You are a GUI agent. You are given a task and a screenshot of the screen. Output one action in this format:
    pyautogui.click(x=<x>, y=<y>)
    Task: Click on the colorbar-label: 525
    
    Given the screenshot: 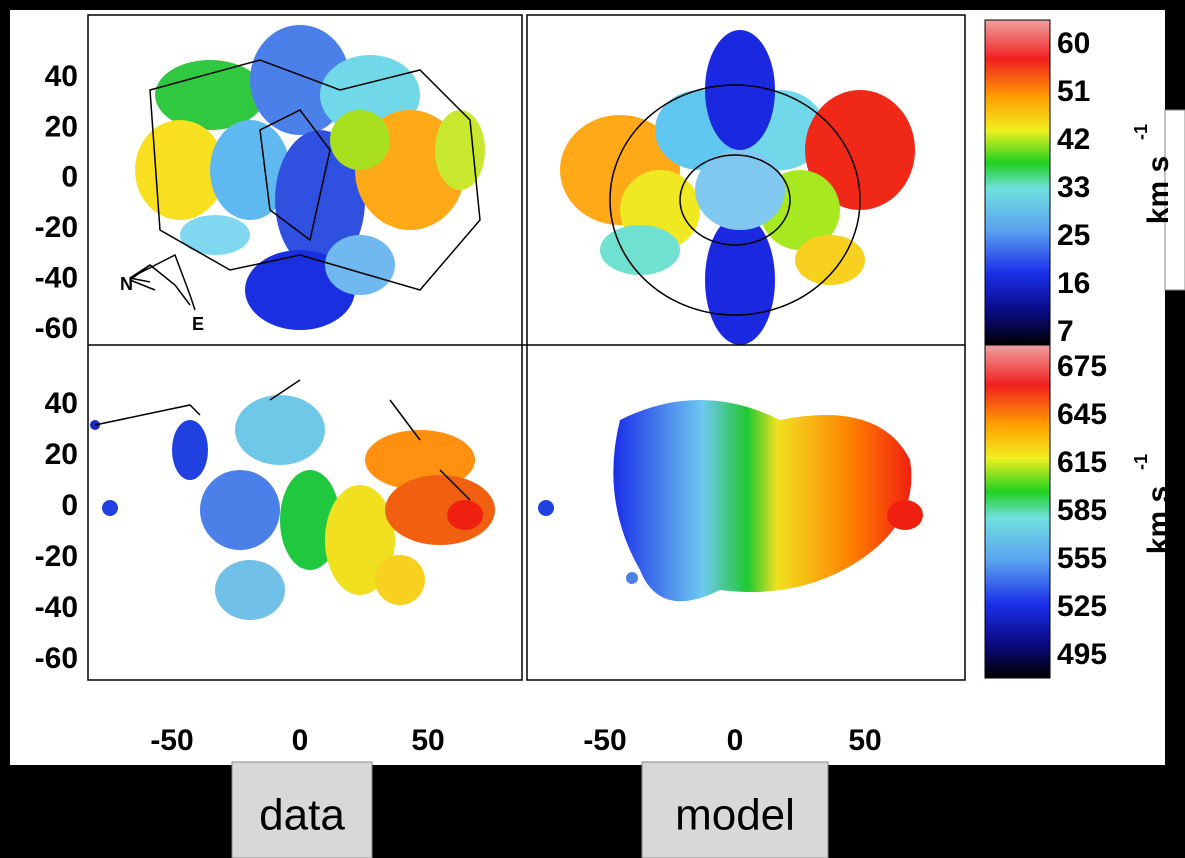 What is the action you would take?
    pyautogui.click(x=1082, y=606)
    